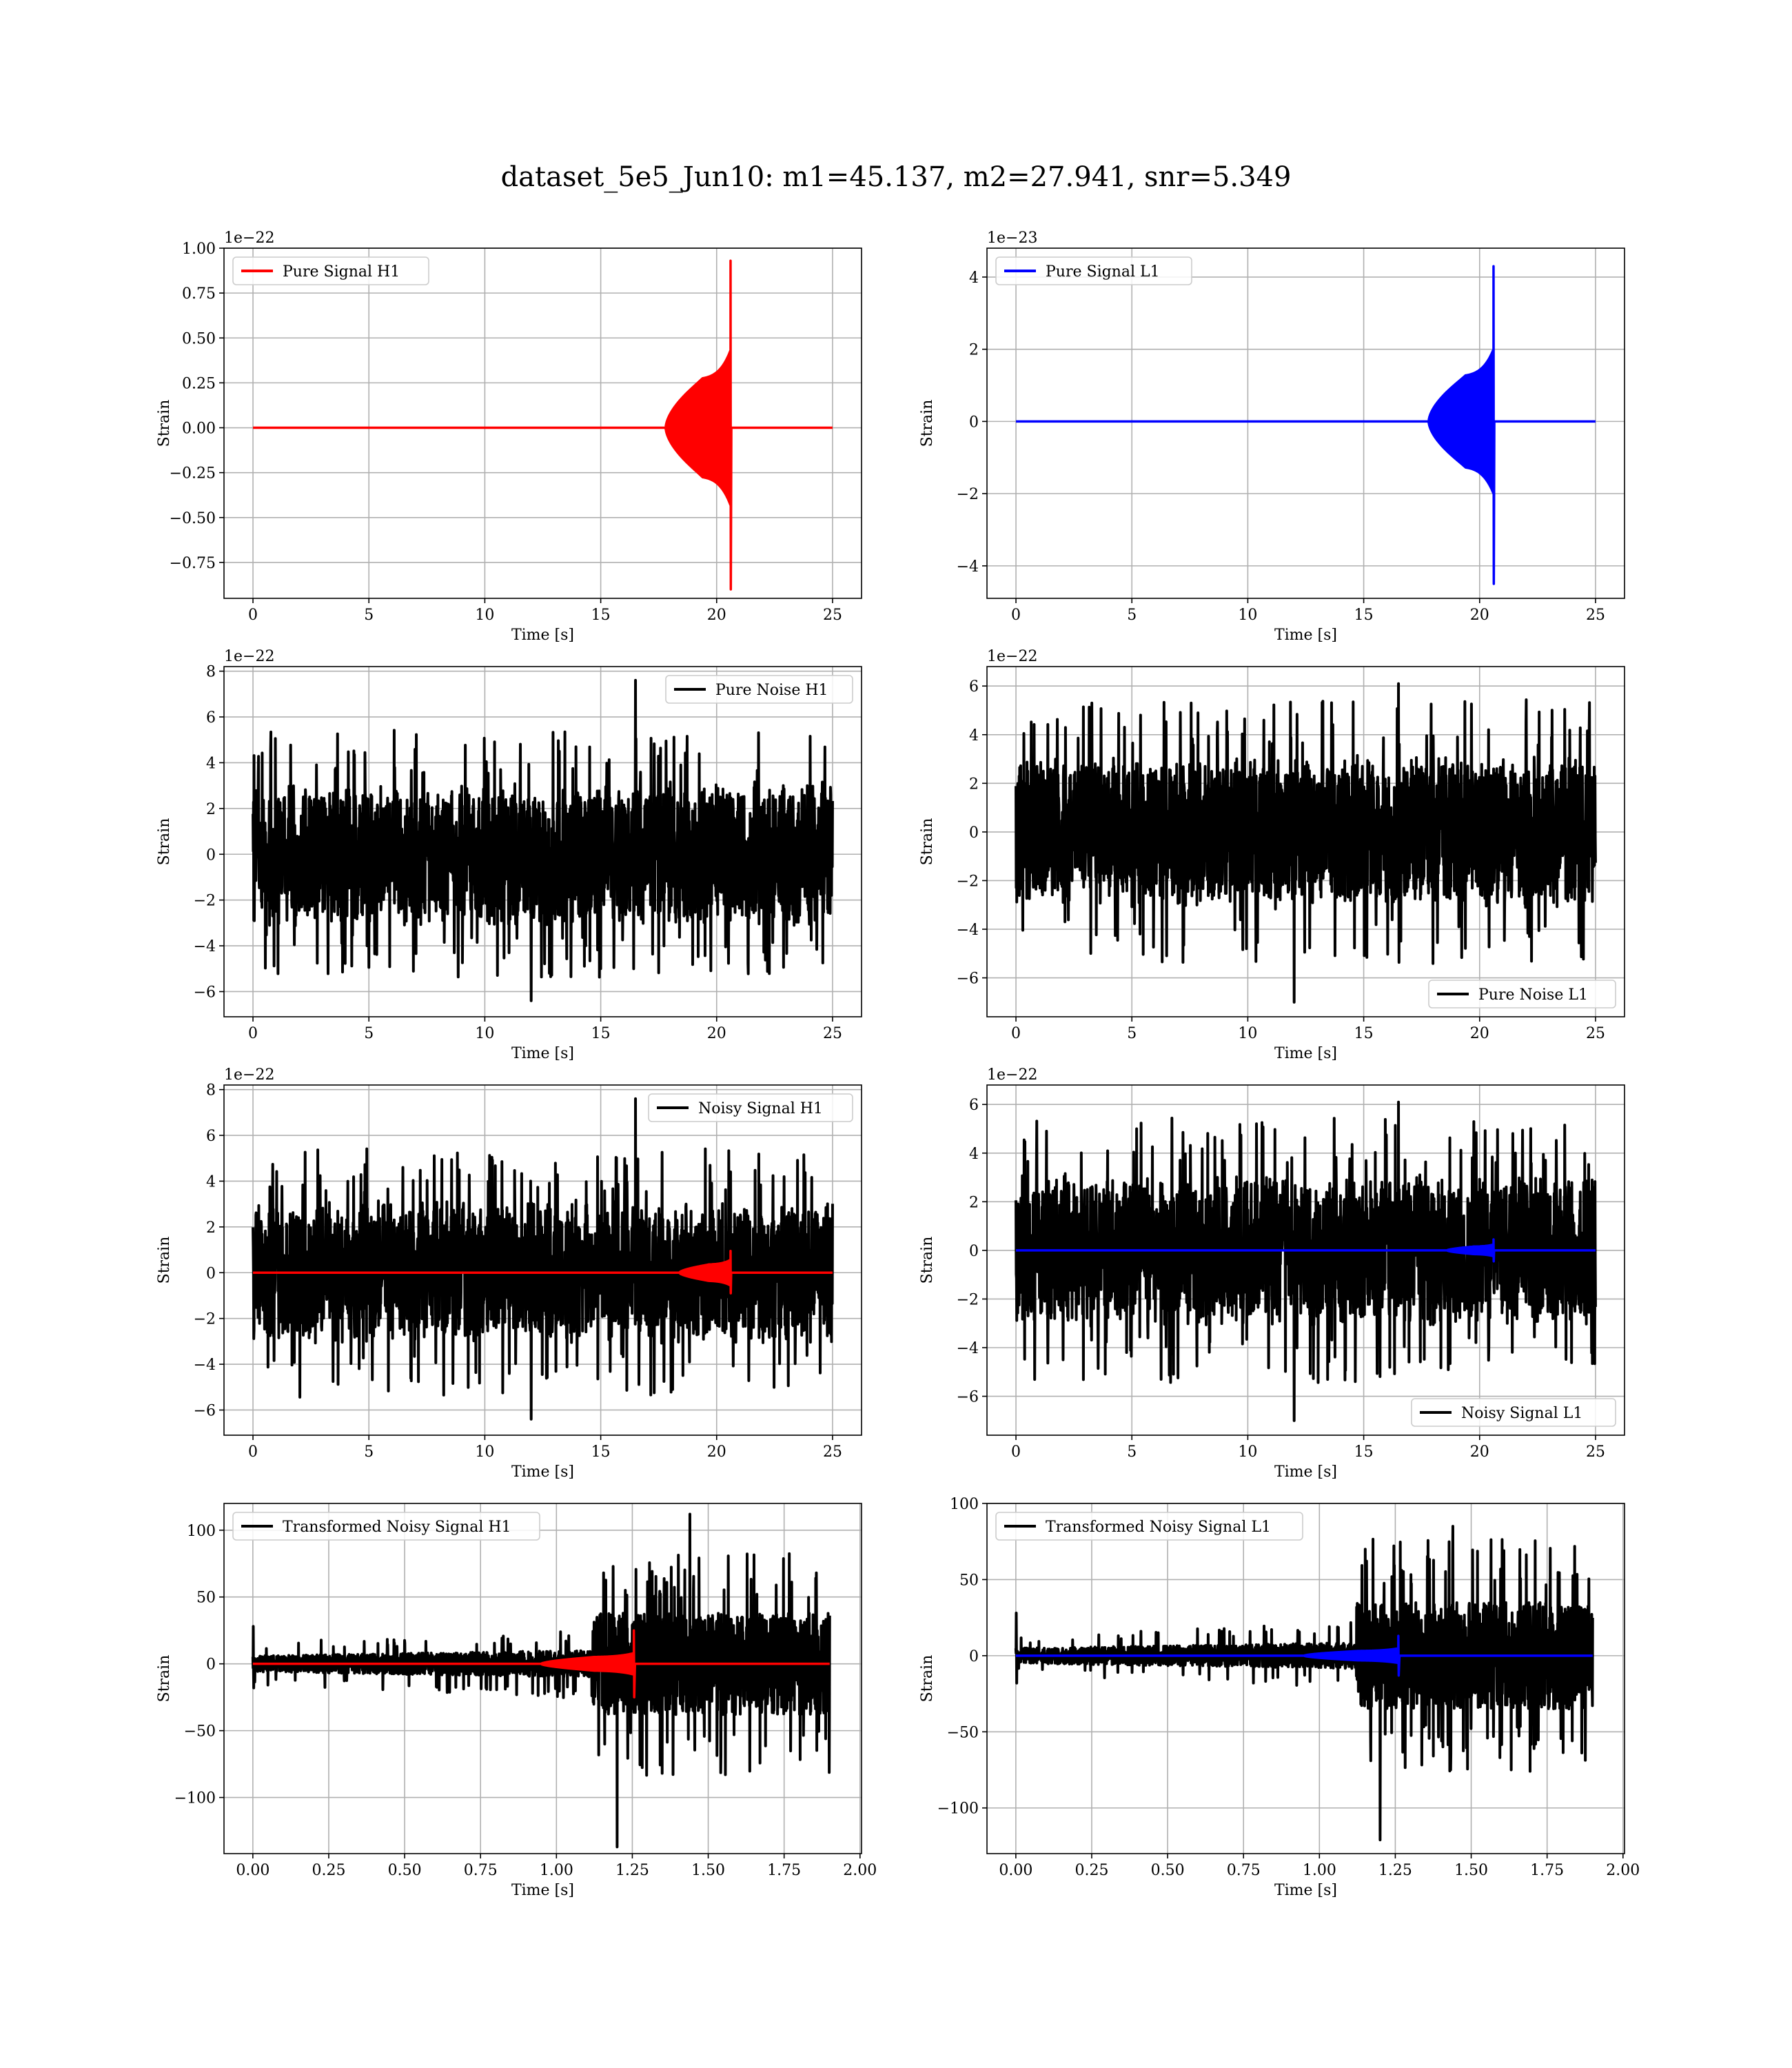 This screenshot has width=1792, height=2068. I want to click on legend: Pure Signal H1, so click(330, 270).